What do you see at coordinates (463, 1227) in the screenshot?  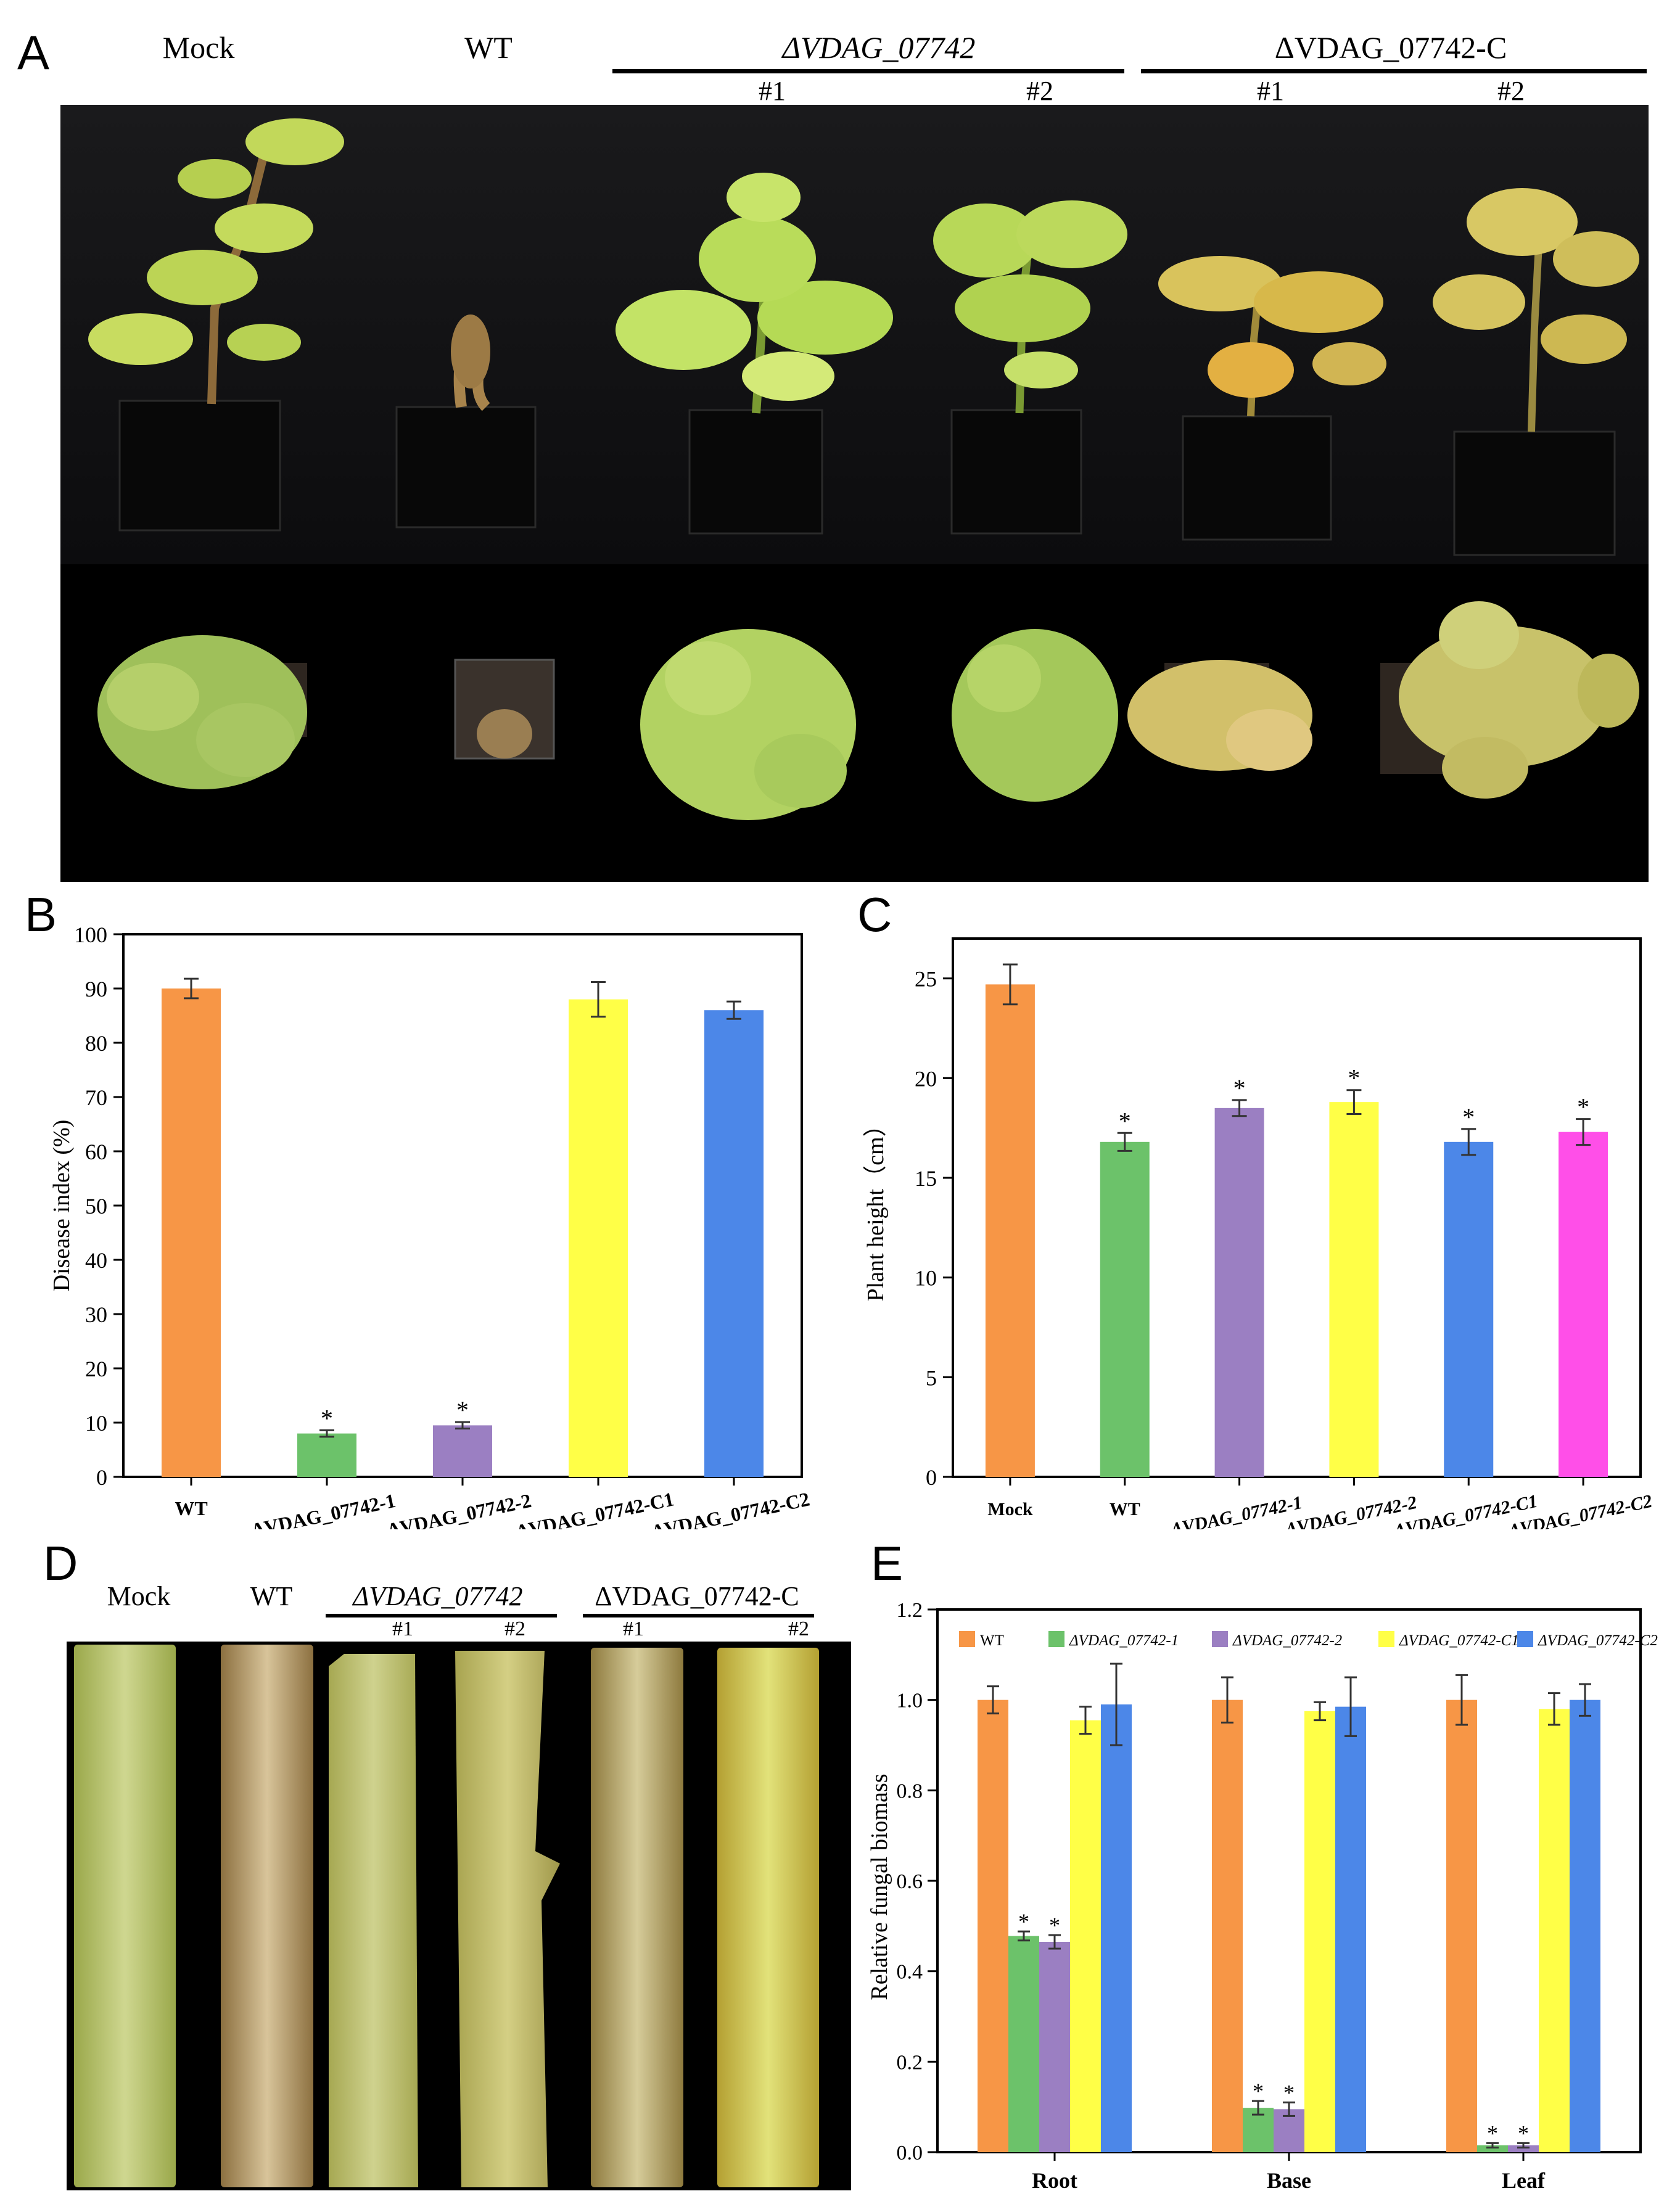 I see `chart-b-bars: * *` at bounding box center [463, 1227].